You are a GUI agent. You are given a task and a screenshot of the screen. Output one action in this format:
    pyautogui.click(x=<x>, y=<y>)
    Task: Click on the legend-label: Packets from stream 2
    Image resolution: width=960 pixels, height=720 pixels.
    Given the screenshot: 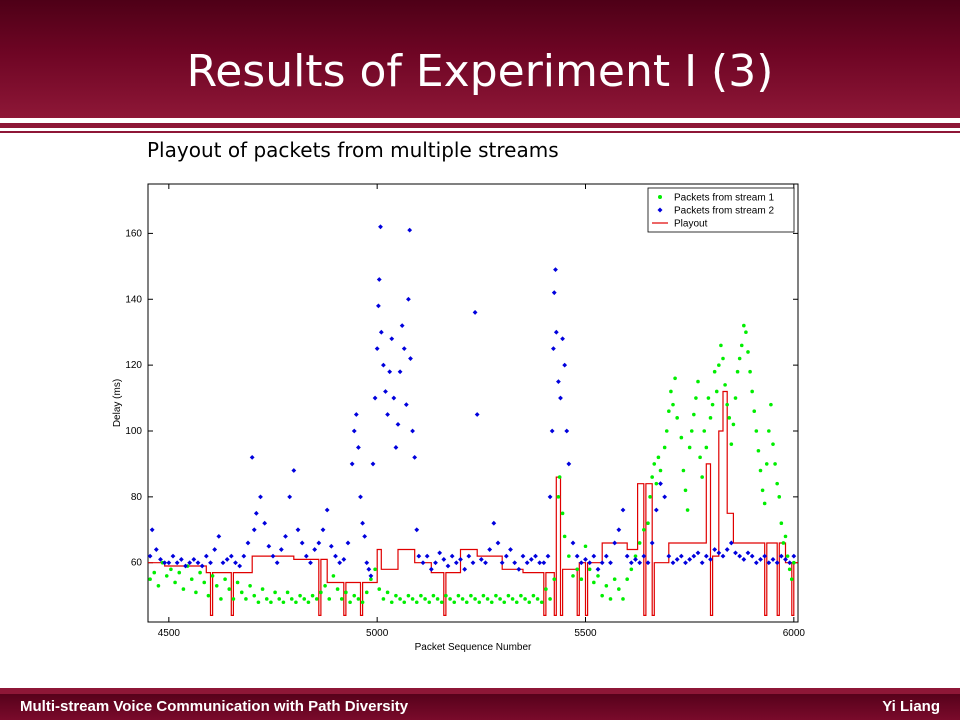 What is the action you would take?
    pyautogui.click(x=724, y=211)
    